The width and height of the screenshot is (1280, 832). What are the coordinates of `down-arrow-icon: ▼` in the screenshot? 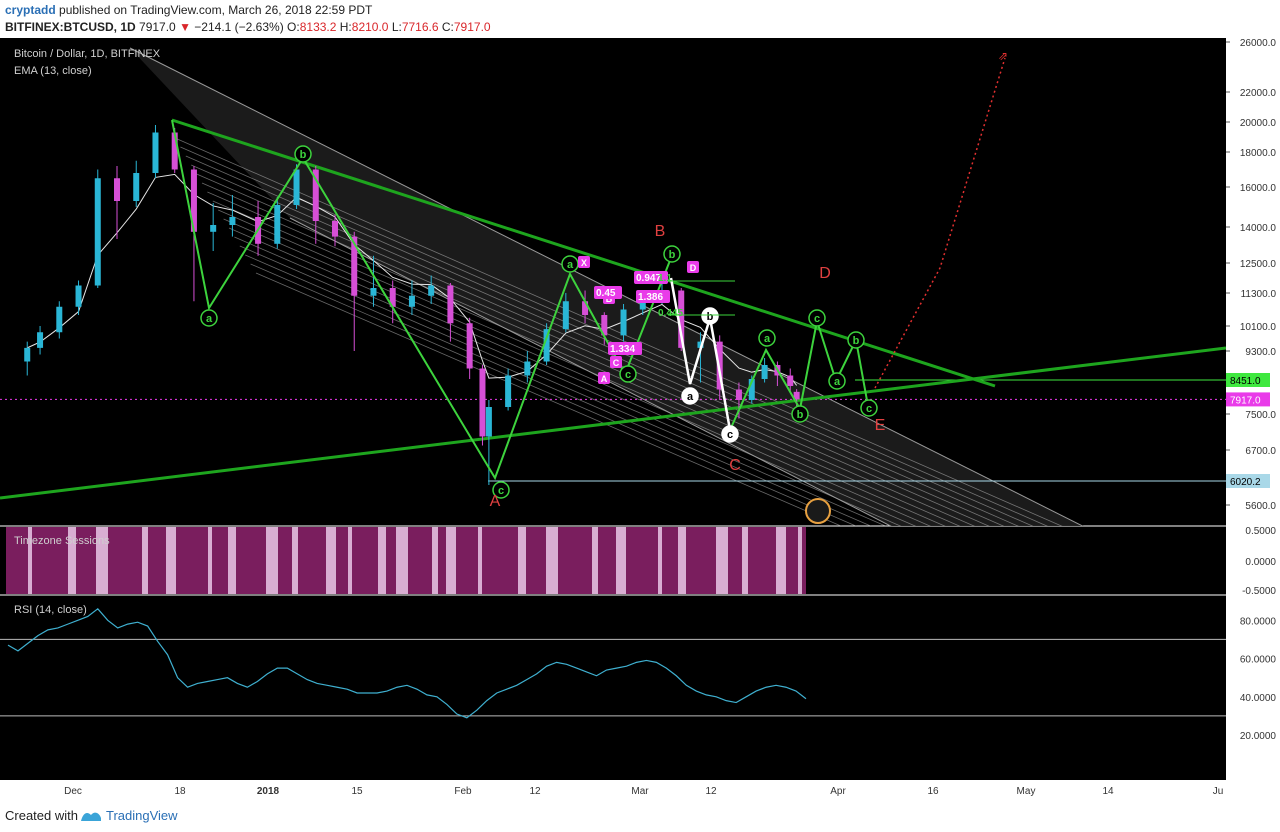 It's located at (185, 27).